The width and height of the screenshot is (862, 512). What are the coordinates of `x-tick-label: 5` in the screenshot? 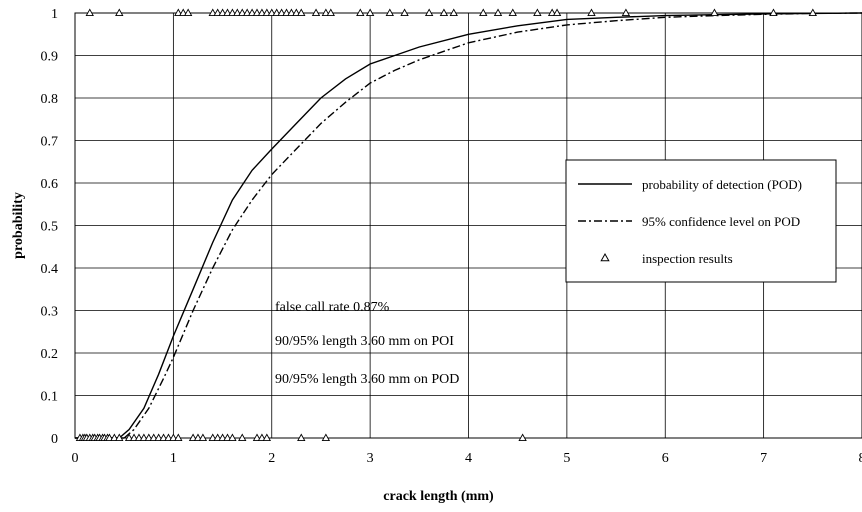 It's located at (566, 458).